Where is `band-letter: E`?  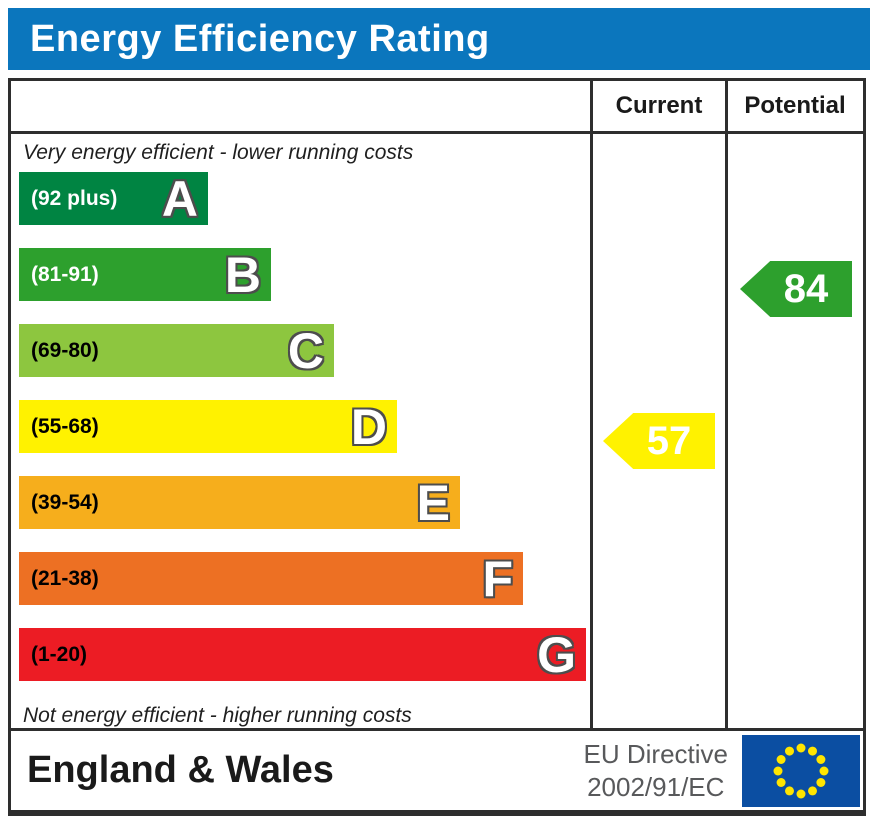 band-letter: E is located at coordinates (433, 502).